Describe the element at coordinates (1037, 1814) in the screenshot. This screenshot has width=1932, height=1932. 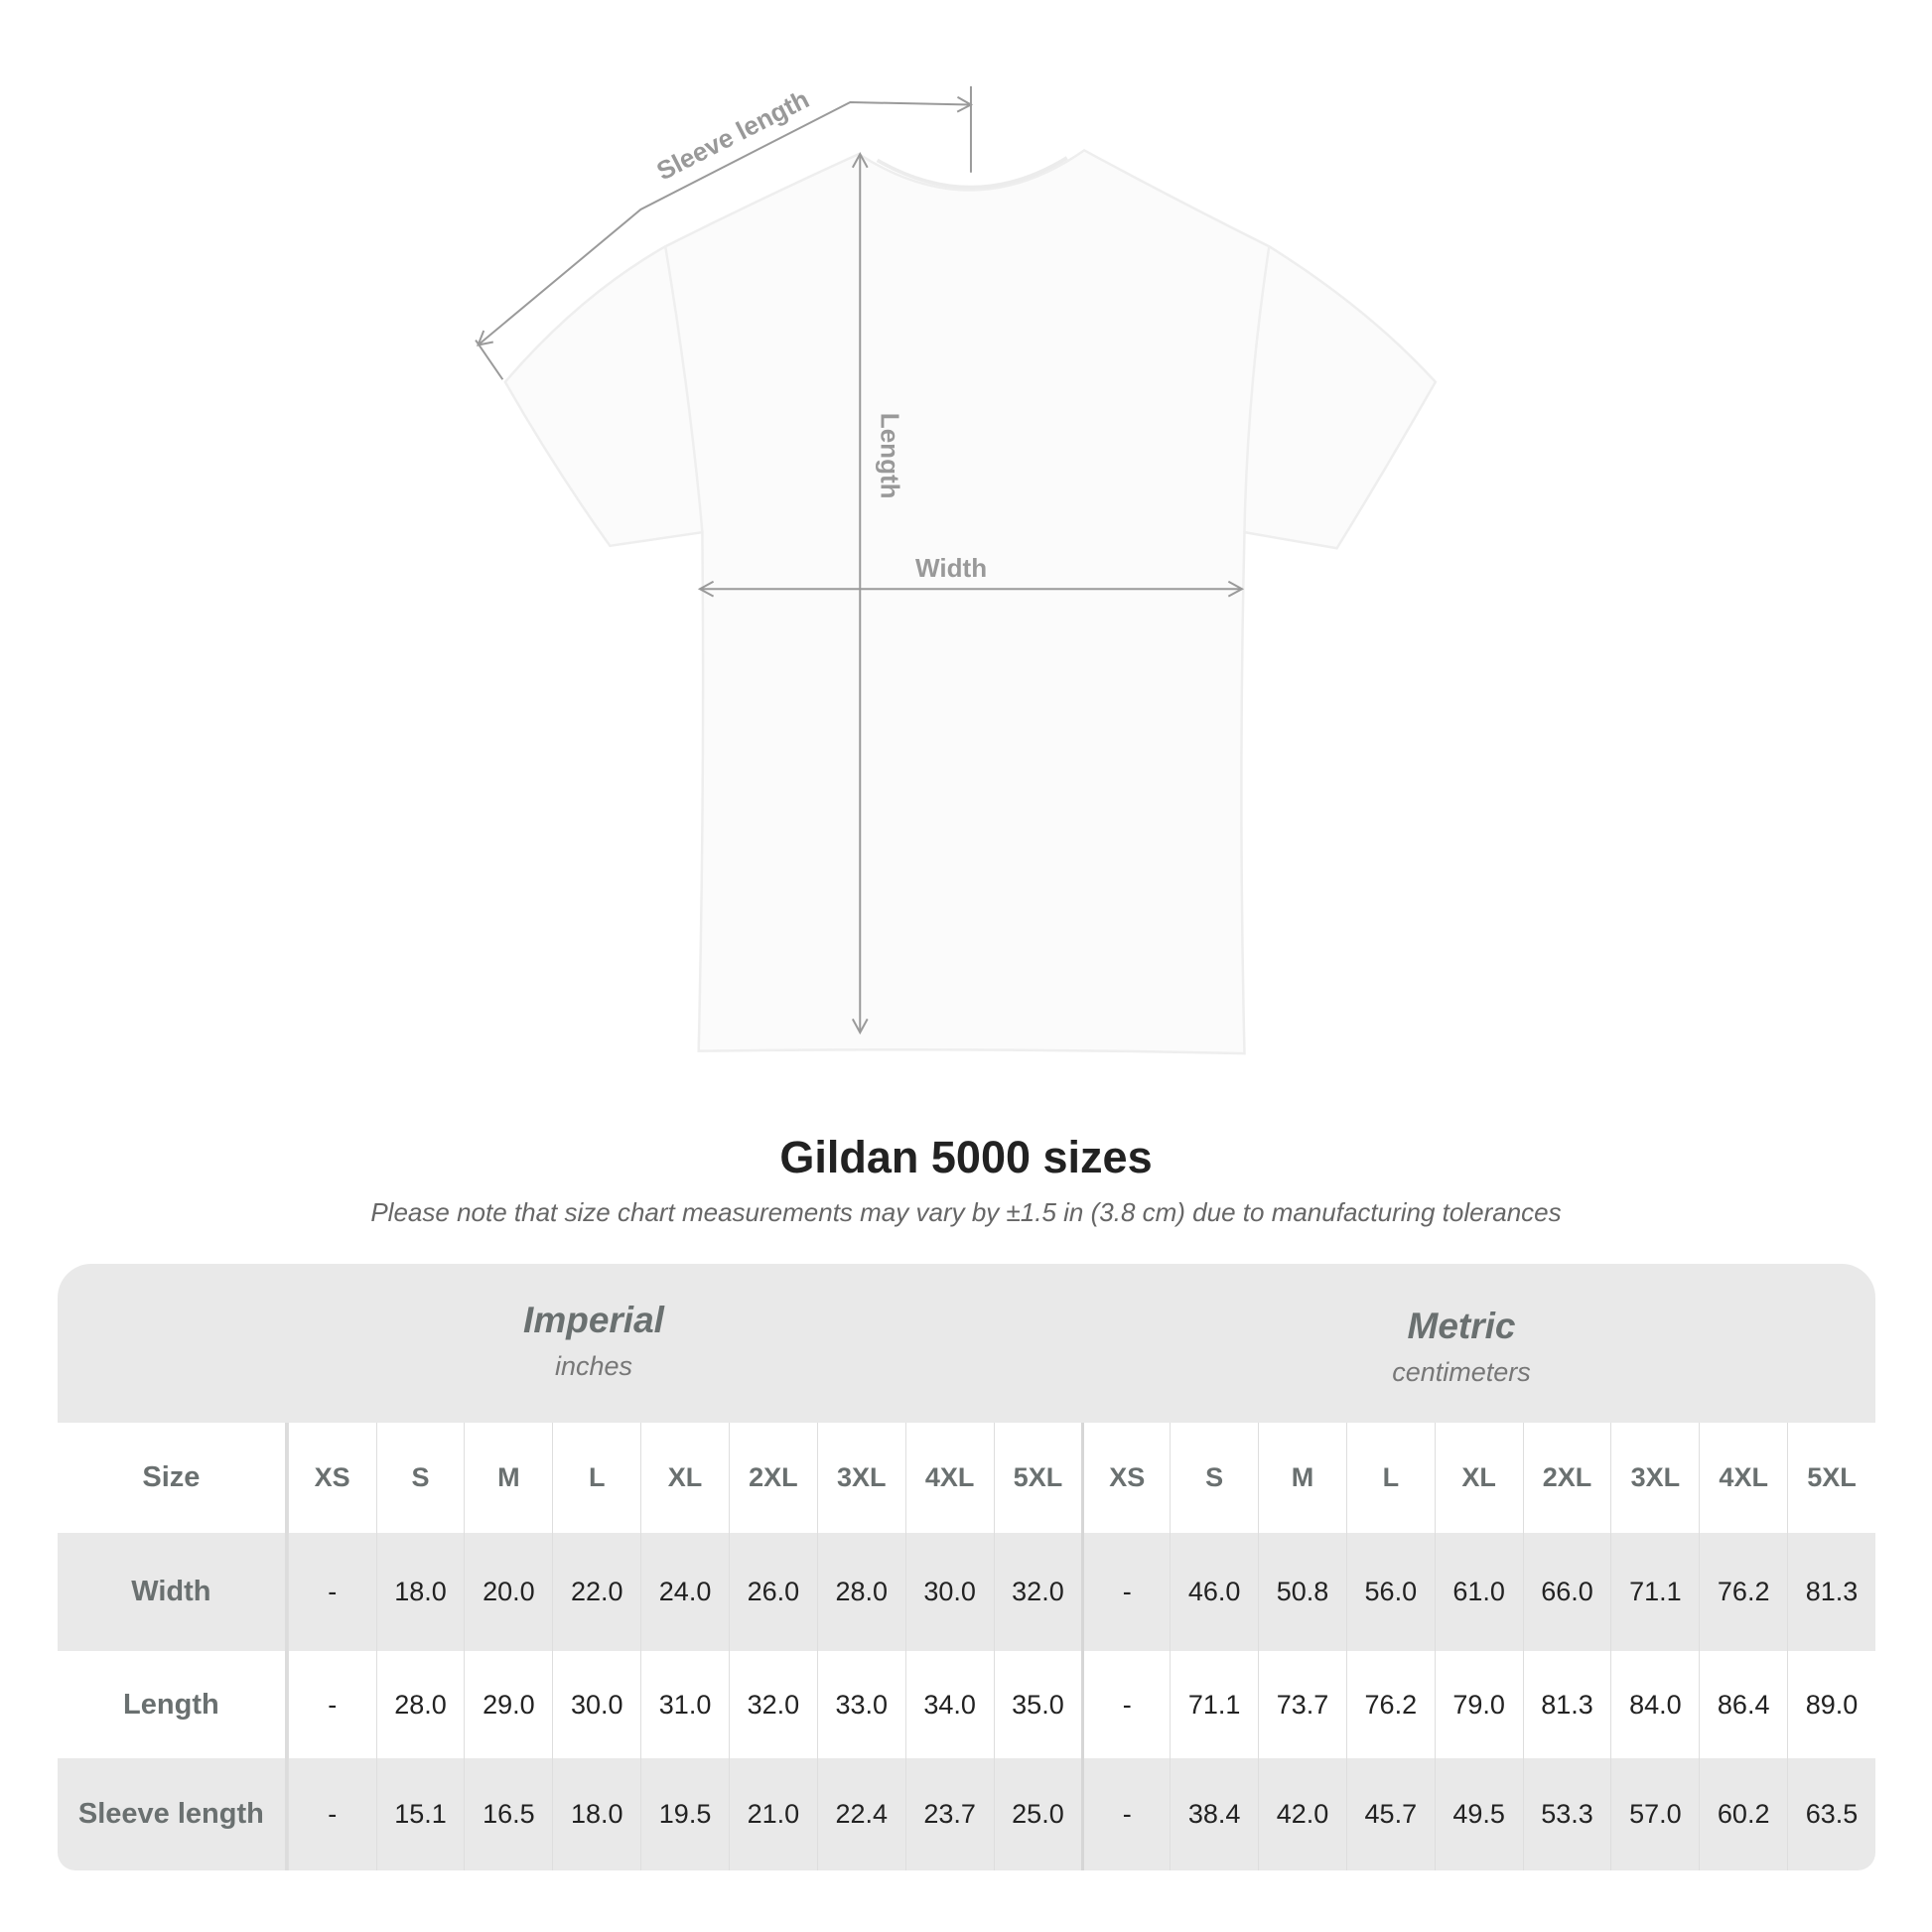
I see `imperial-value-cell: 25.0` at that location.